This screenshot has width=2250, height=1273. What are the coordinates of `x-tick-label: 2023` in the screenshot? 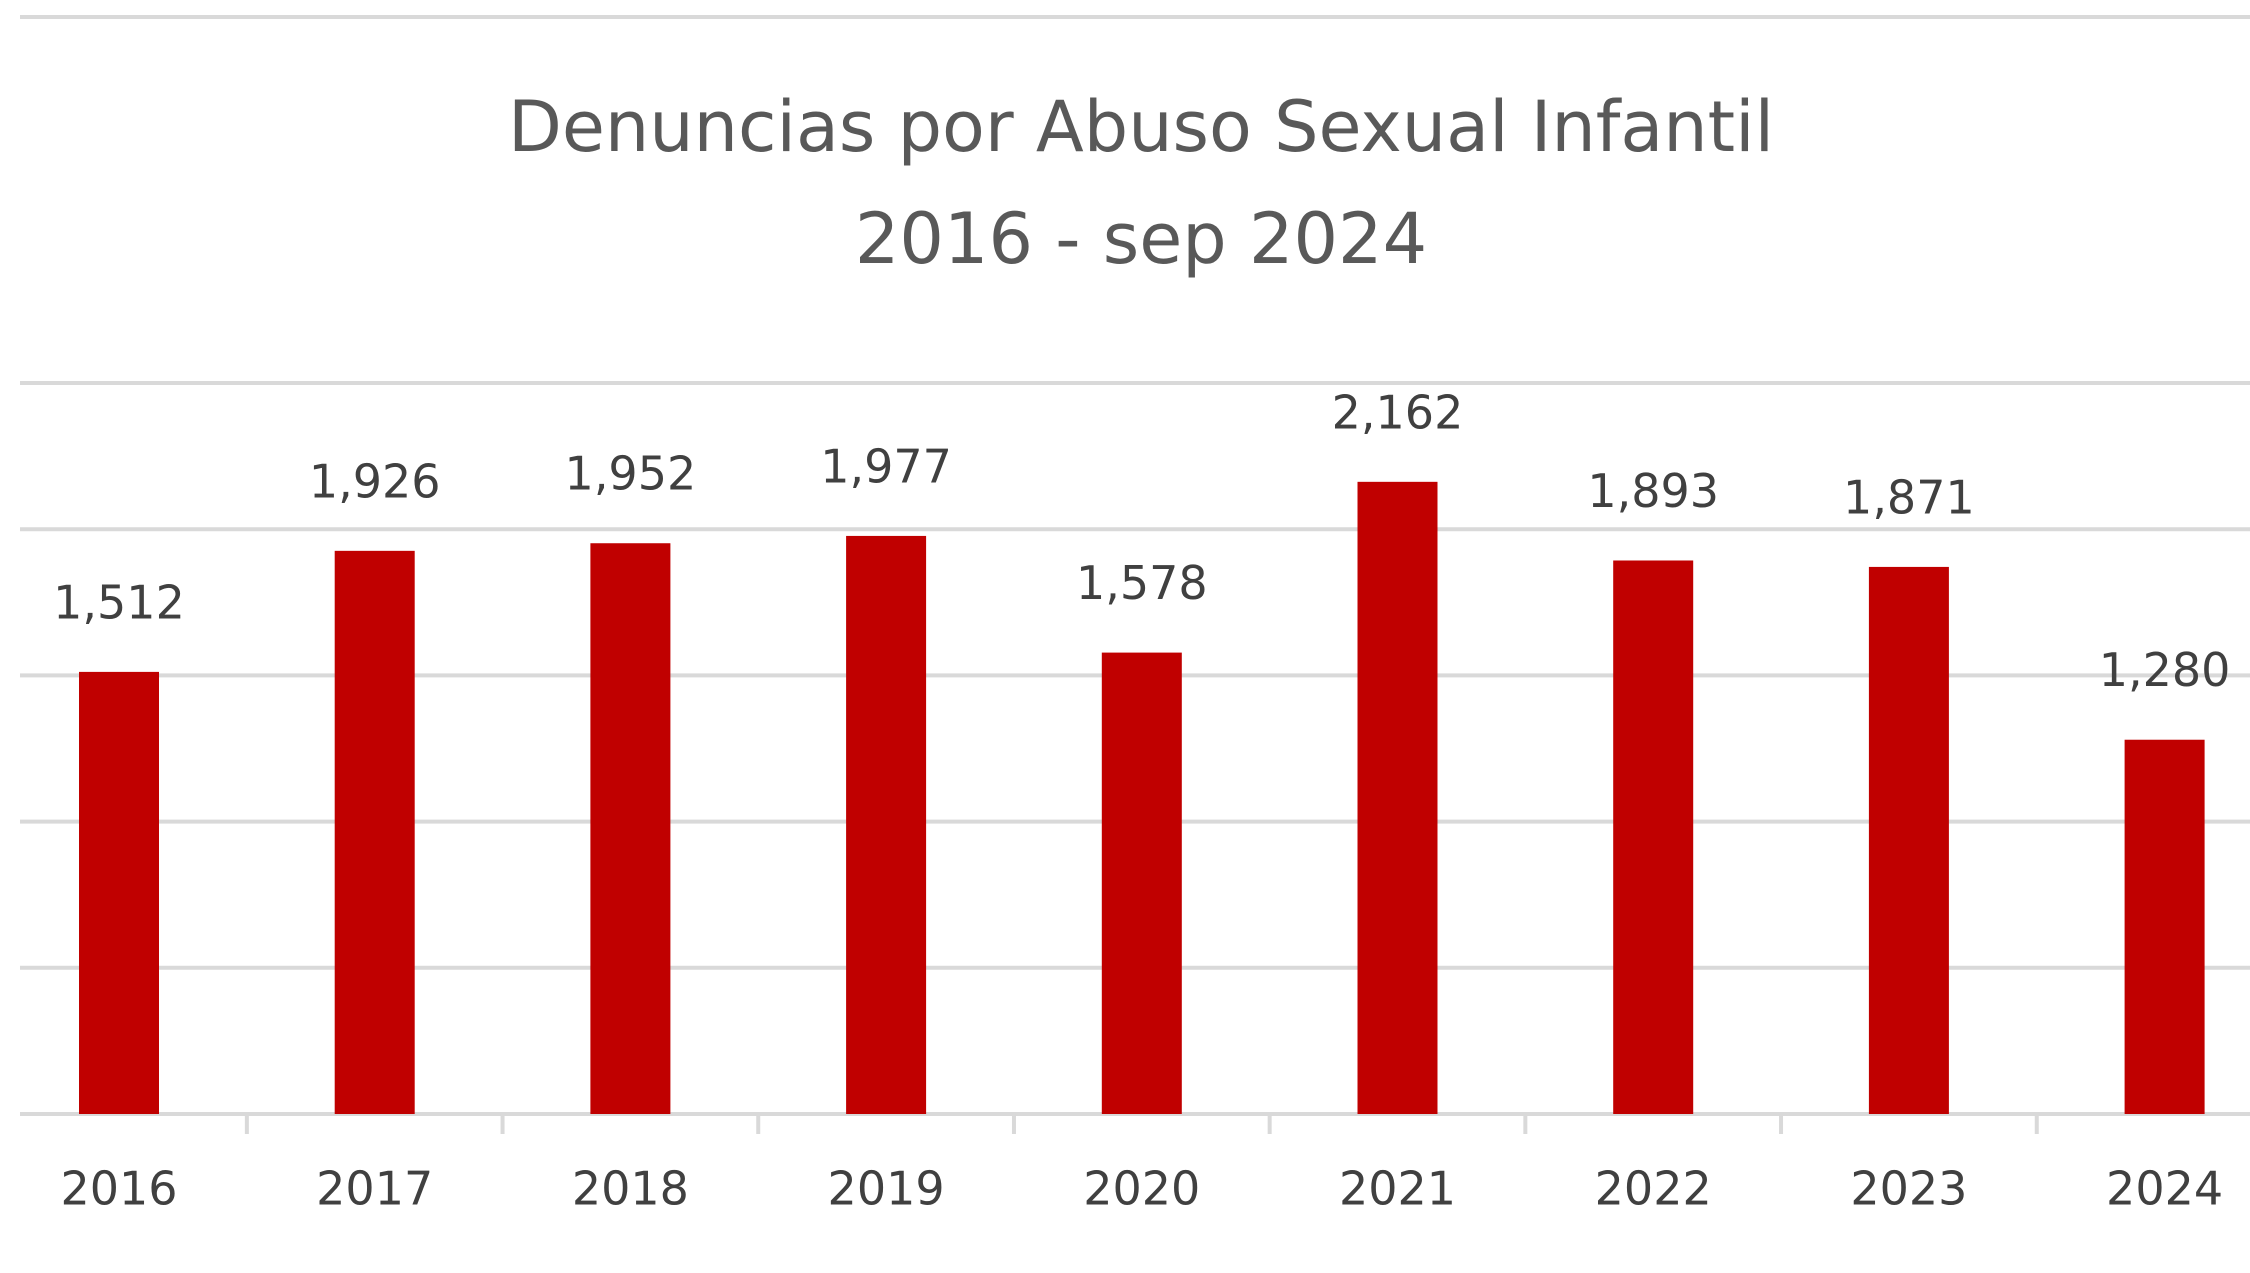 It's located at (1908, 1189).